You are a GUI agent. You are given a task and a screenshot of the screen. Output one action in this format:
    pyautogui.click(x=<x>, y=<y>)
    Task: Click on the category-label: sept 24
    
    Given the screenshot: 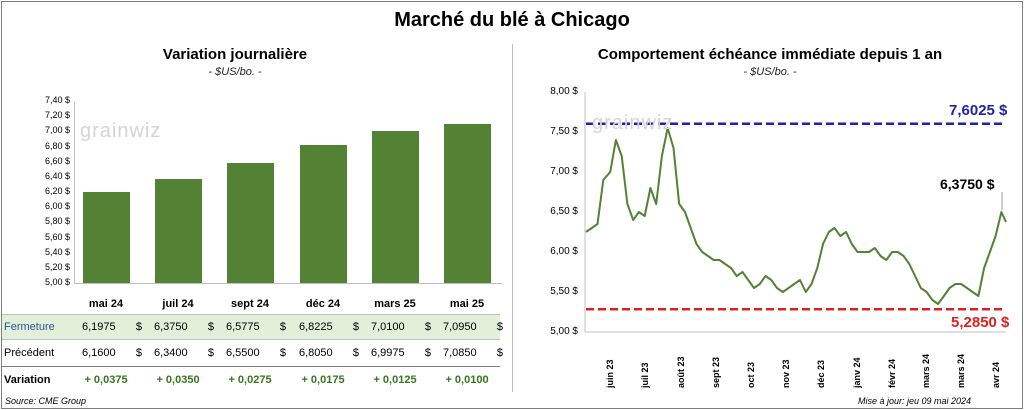 What is the action you would take?
    pyautogui.click(x=250, y=304)
    